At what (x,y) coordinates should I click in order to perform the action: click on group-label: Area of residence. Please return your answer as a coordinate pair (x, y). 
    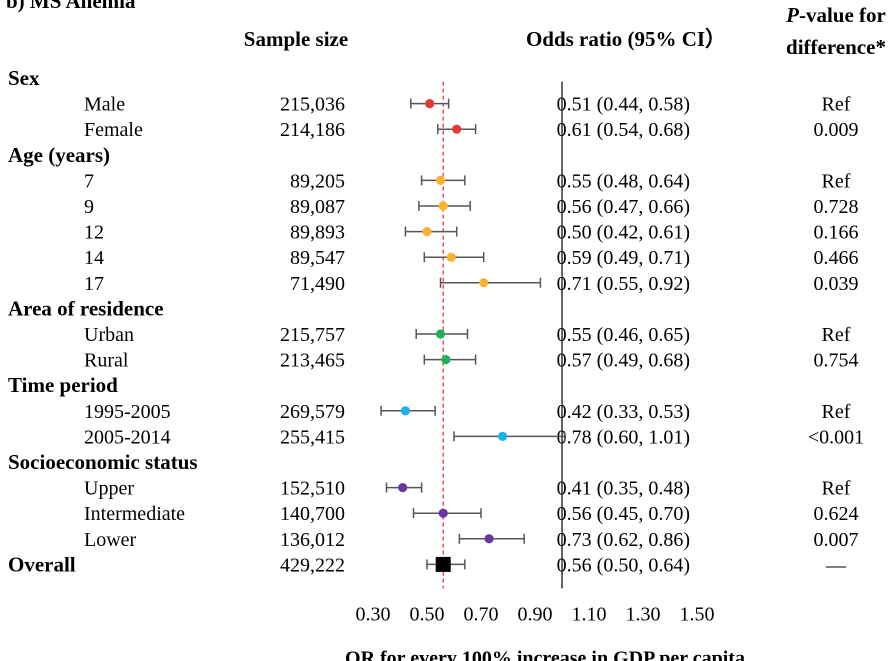
    Looking at the image, I should click on (86, 308).